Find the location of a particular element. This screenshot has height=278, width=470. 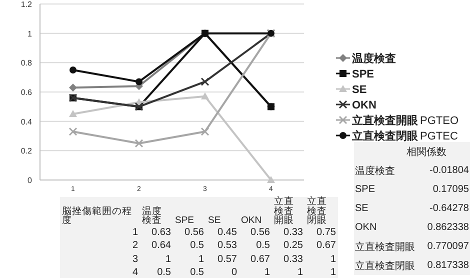

y-tick-label: 0.4 is located at coordinates (26, 121).